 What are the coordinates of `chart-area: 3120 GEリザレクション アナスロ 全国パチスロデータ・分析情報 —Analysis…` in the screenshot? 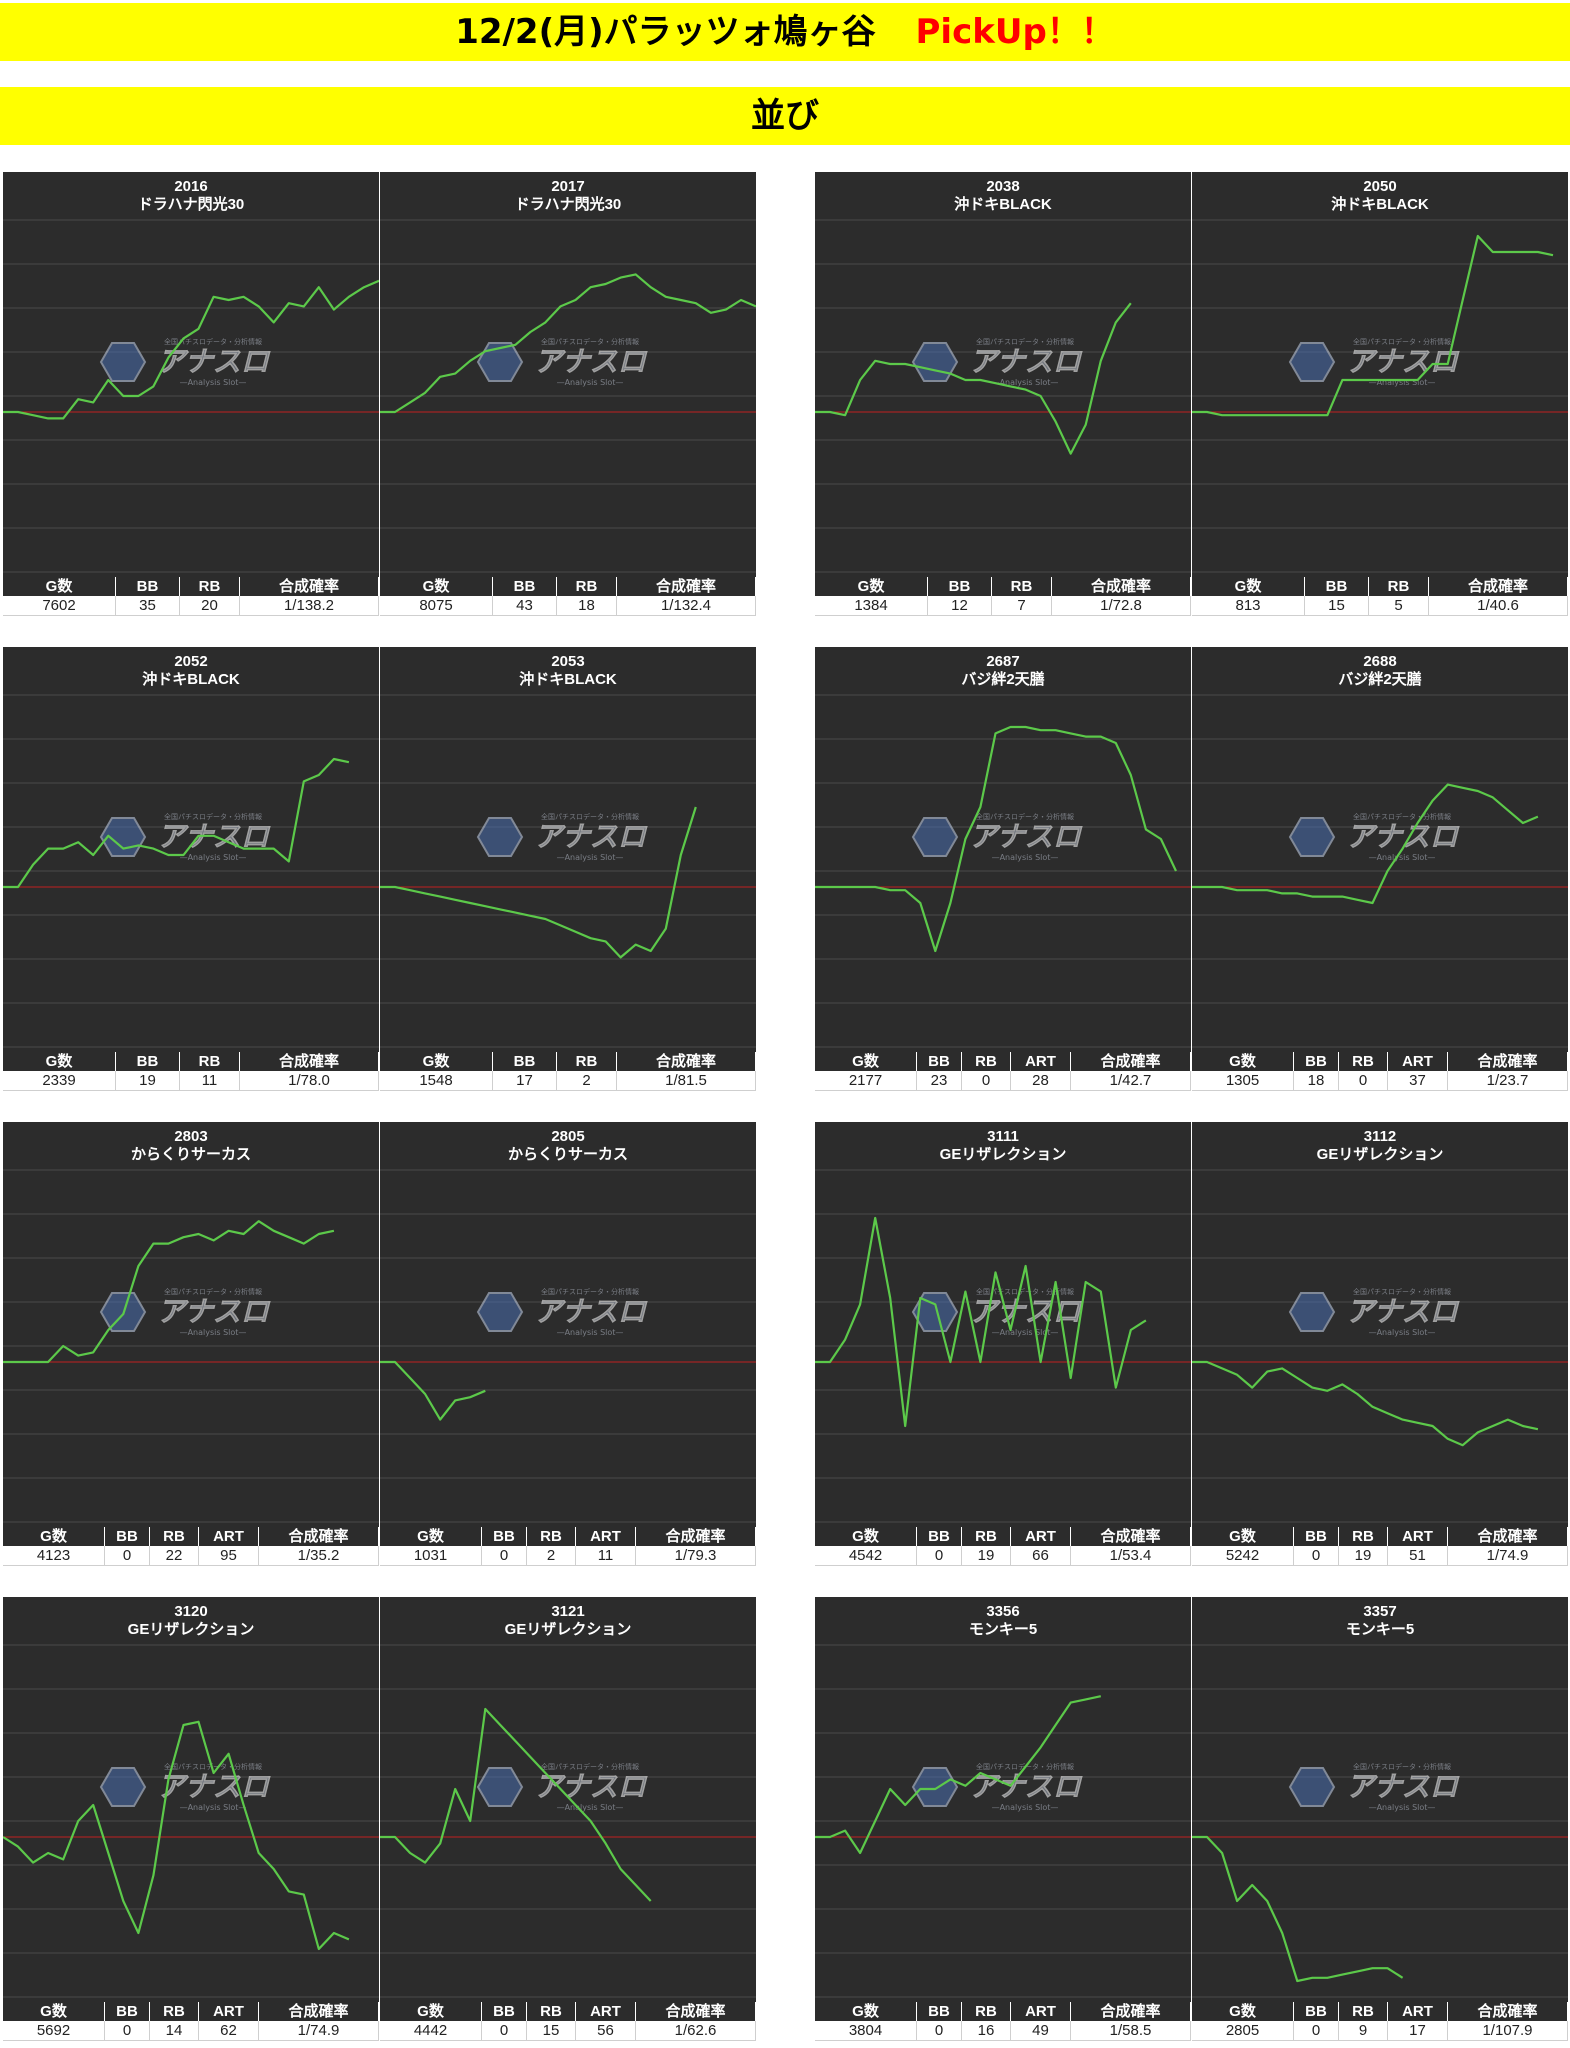 It's located at (191, 1799).